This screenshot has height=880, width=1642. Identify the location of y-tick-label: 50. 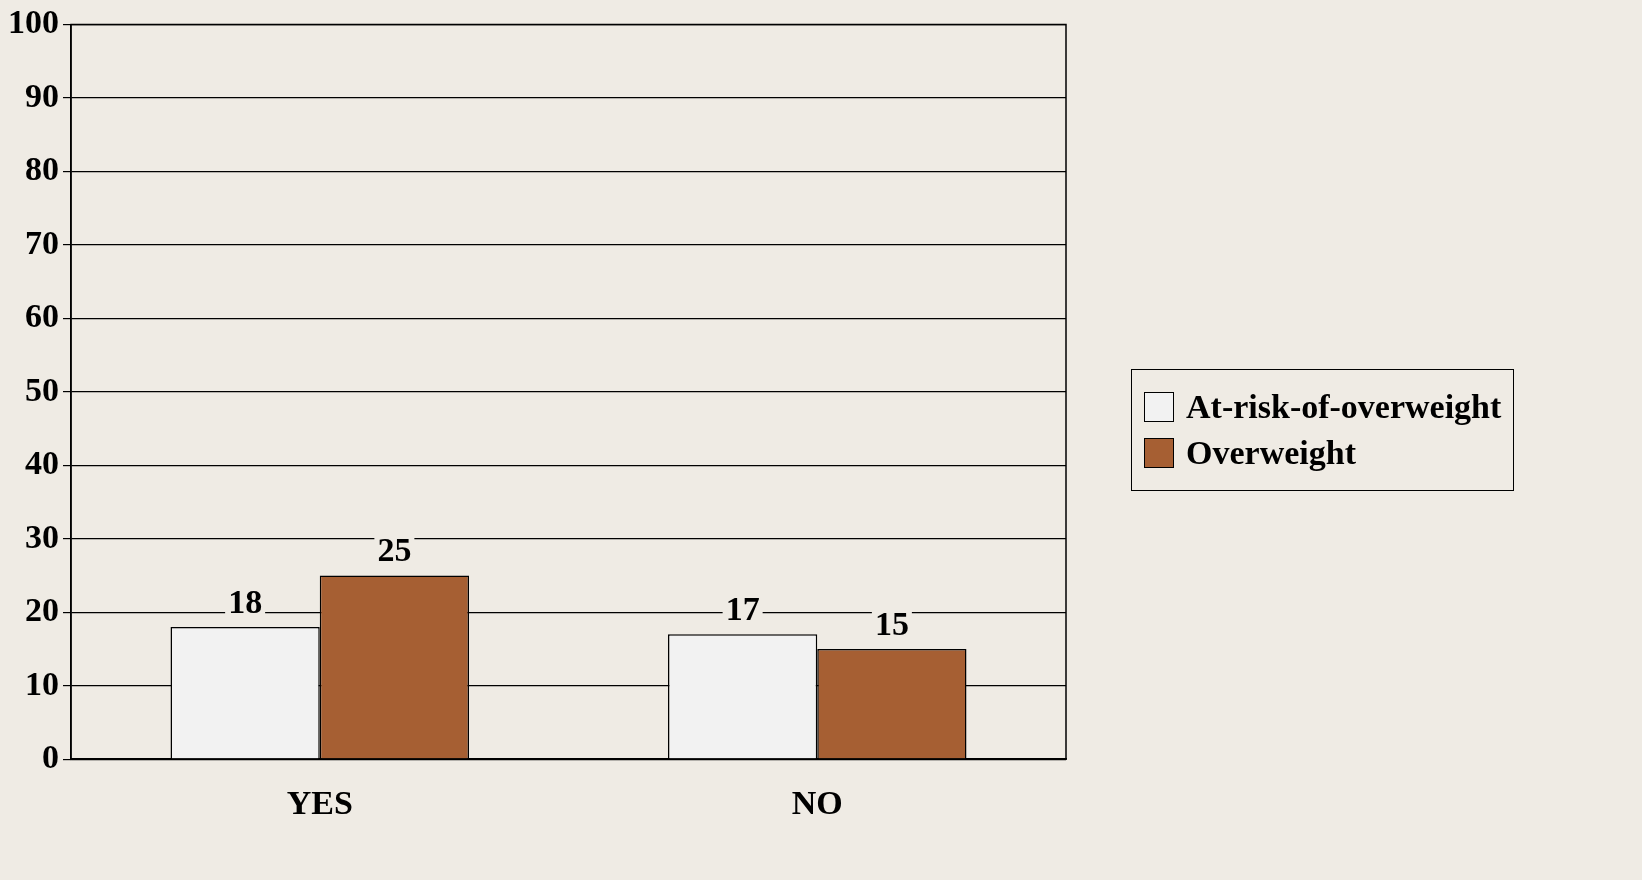
(42, 389).